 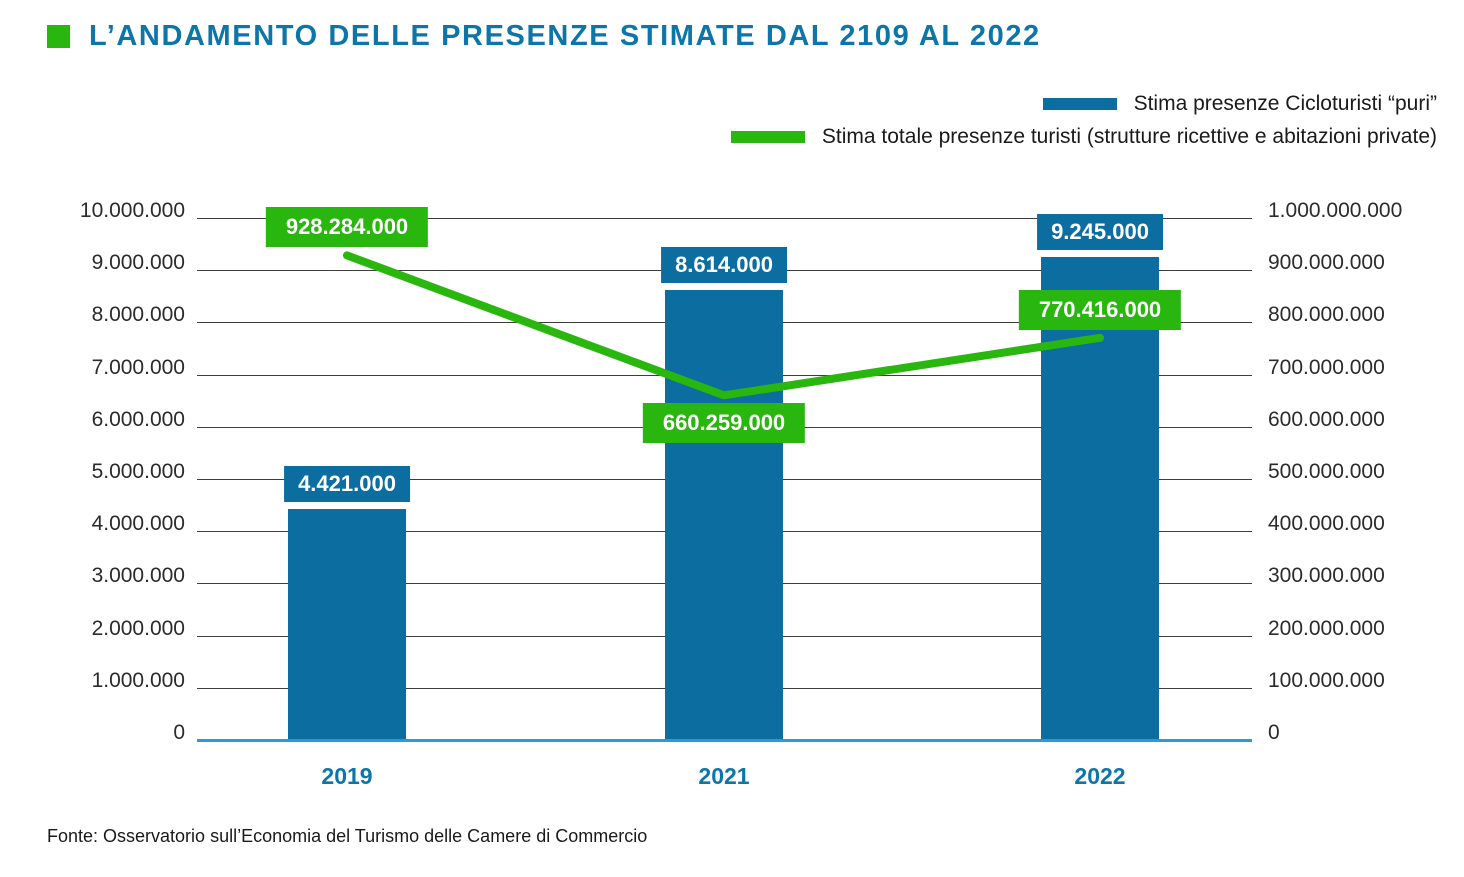 I want to click on y-axis-left-tick: 2.000.000, so click(x=138, y=628).